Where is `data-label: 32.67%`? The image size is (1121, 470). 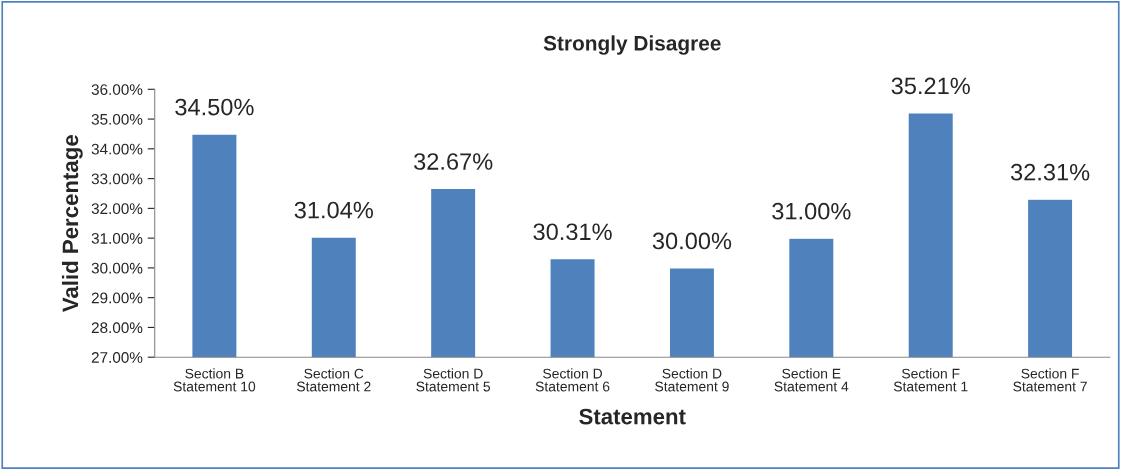
data-label: 32.67% is located at coordinates (453, 161).